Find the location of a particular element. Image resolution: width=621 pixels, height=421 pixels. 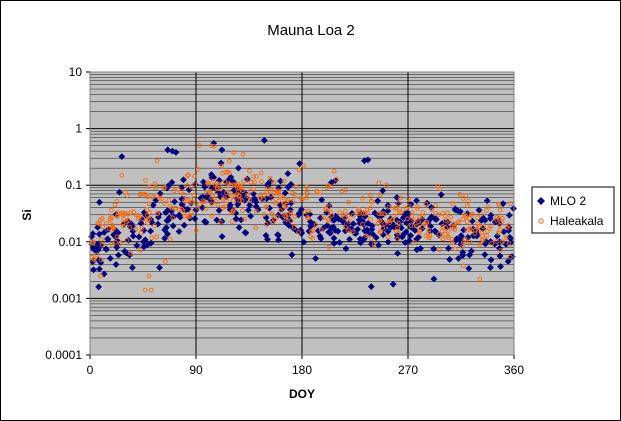

legend: MLO 2 Haleakala is located at coordinates (573, 210).